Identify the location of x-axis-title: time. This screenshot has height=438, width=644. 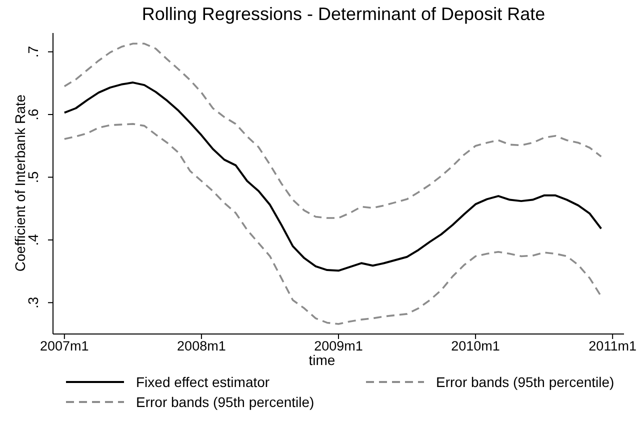
(322, 360).